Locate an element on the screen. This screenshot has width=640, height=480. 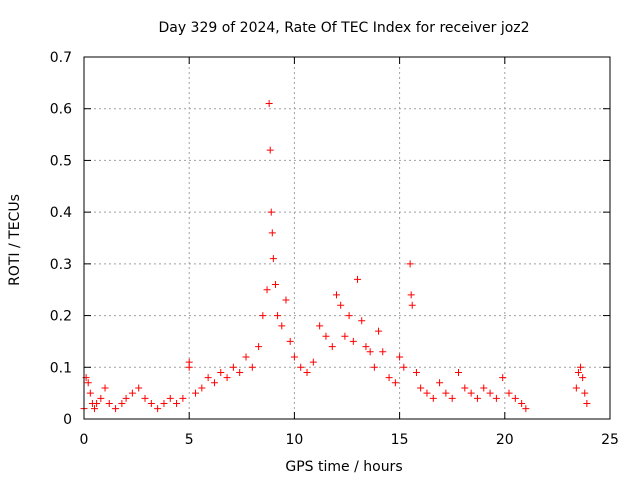
y-tick-label: 0.6 is located at coordinates (61, 110).